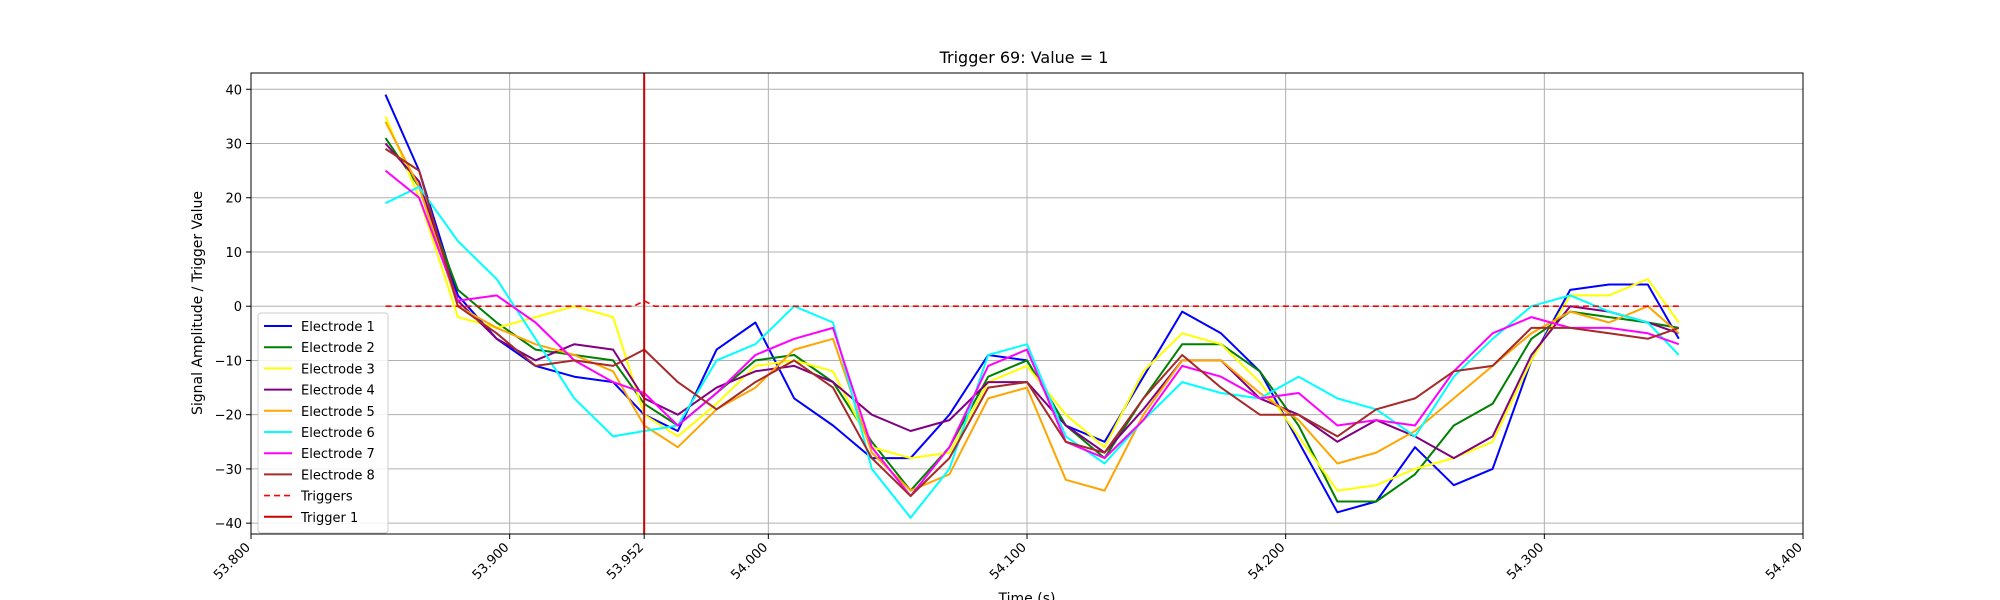 This screenshot has height=600, width=2000. Describe the element at coordinates (198, 303) in the screenshot. I see `y-axis-label: Signal Amplitude / Trigger Value` at that location.